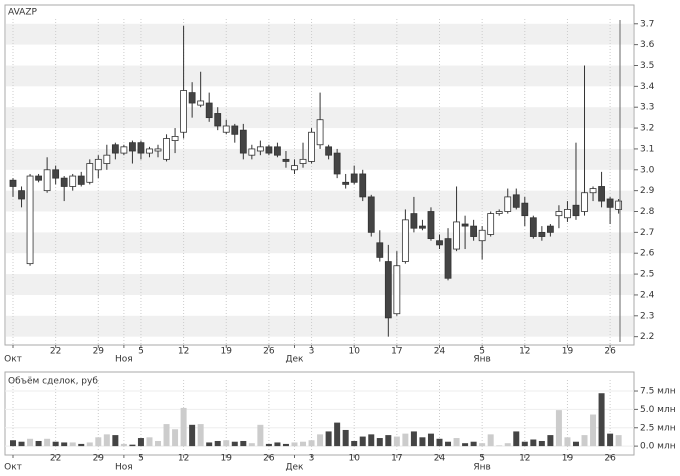  I want to click on y-tick-label: 2.8, so click(647, 212).